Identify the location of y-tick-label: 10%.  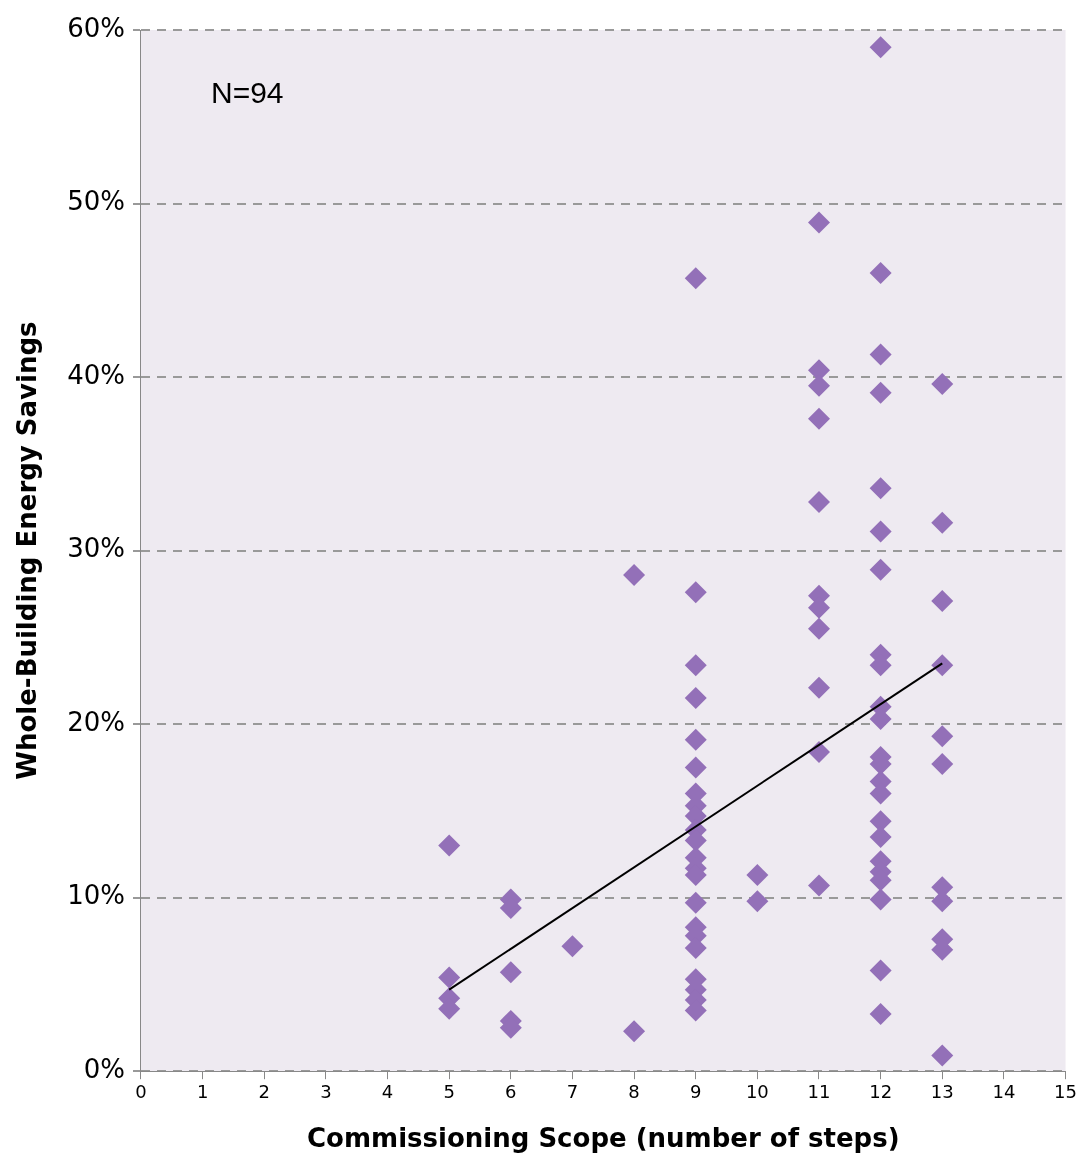
(96, 895).